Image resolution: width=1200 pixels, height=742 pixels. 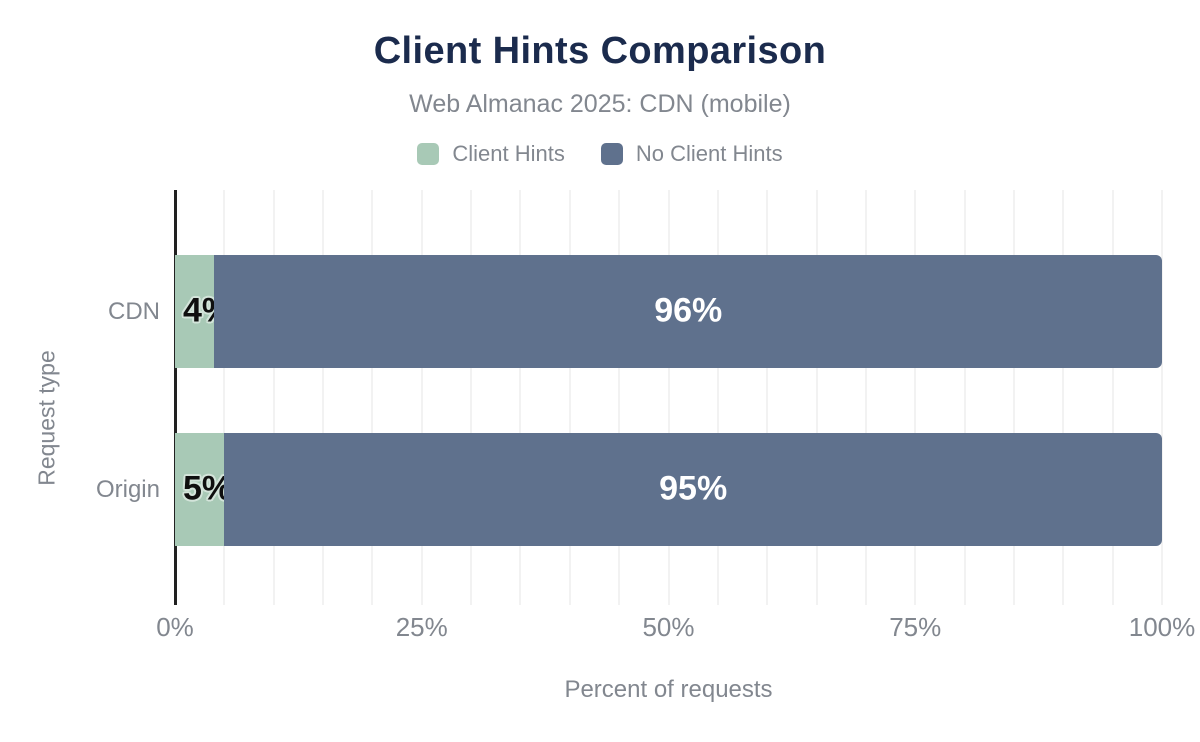 I want to click on bar-value-label: 95%, so click(x=693, y=488).